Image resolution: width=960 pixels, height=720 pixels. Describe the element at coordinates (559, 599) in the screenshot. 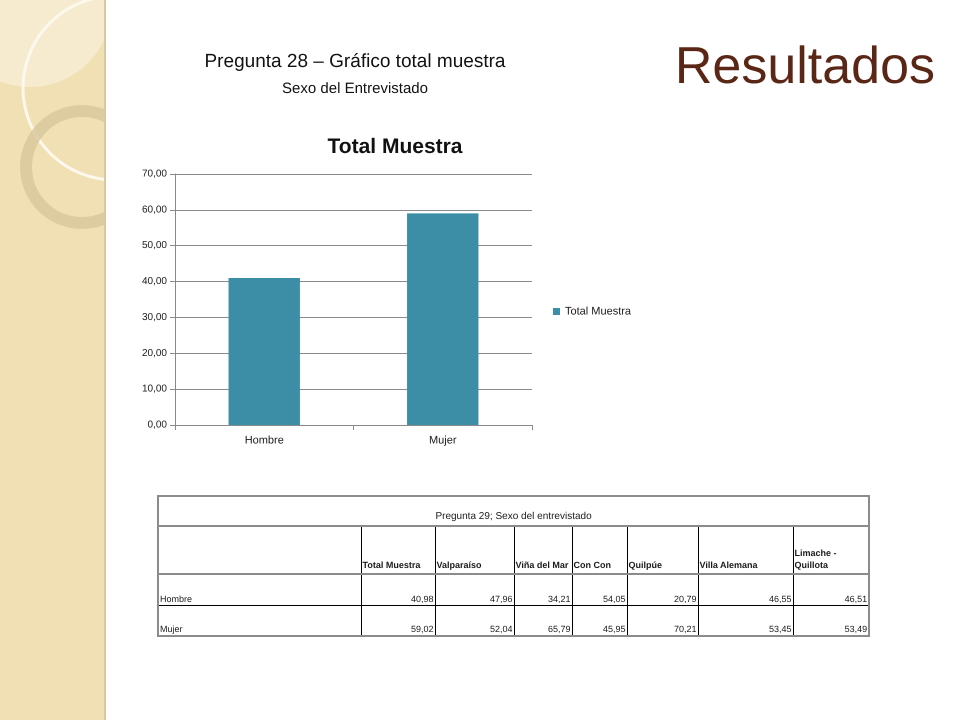

I see `text: 34,21` at that location.